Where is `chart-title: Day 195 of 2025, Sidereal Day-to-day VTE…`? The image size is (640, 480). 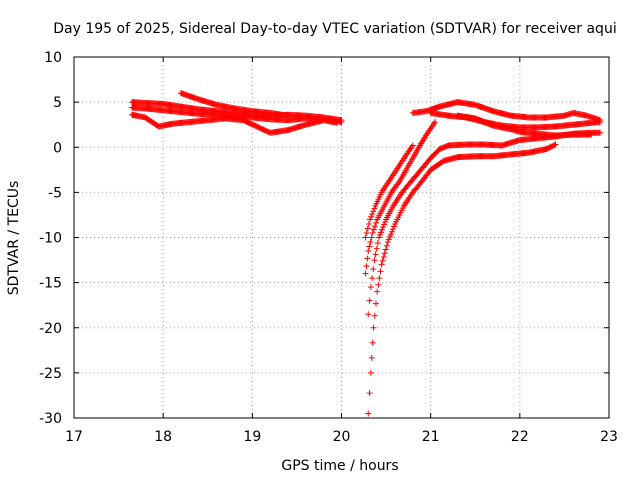 chart-title: Day 195 of 2025, Sidereal Day-to-day VTE… is located at coordinates (334, 29).